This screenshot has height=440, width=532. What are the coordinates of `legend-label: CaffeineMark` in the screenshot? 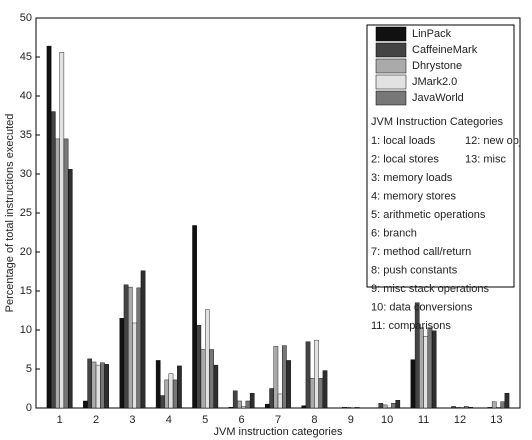 It's located at (445, 50).